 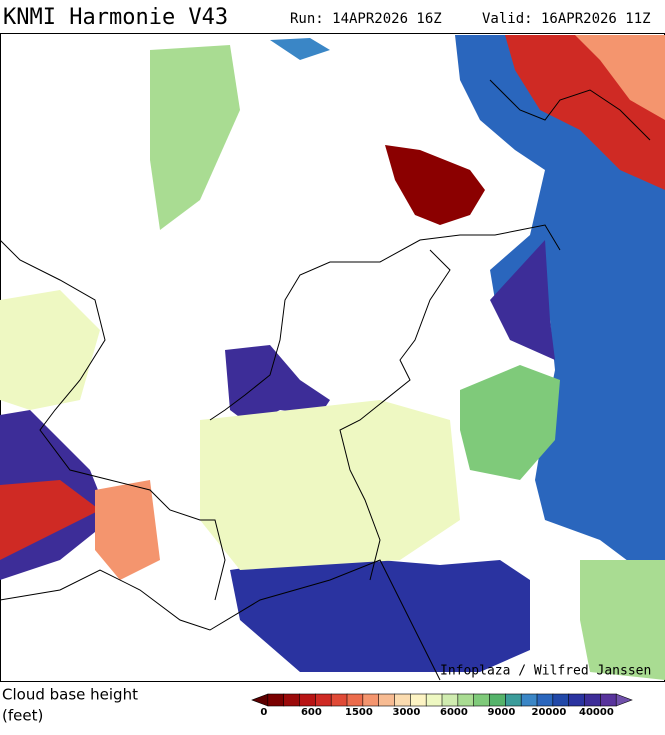 What do you see at coordinates (501, 712) in the screenshot?
I see `colorbar-label: 9000` at bounding box center [501, 712].